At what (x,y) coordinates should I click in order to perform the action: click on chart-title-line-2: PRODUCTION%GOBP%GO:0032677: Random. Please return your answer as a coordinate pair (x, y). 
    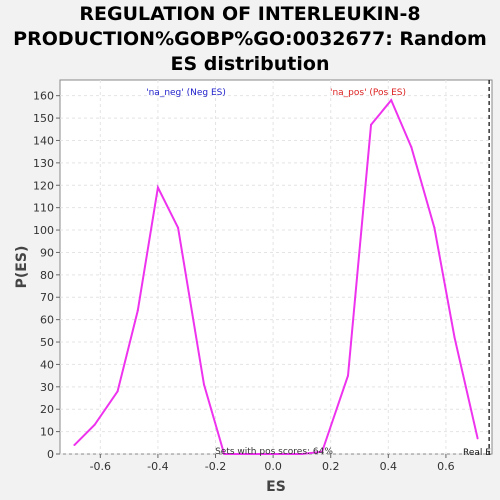
    Looking at the image, I should click on (250, 39).